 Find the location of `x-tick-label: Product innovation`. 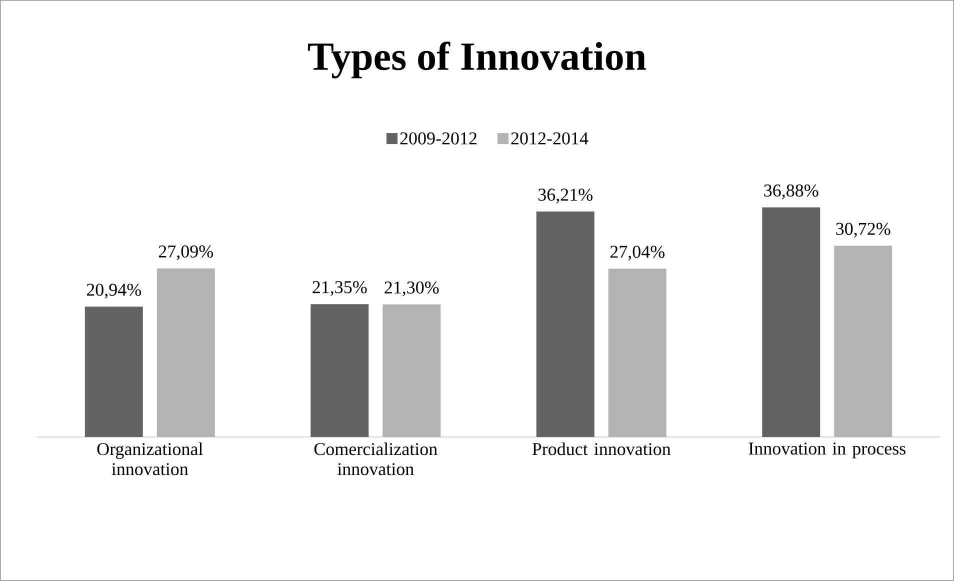

x-tick-label: Product innovation is located at coordinates (601, 449).